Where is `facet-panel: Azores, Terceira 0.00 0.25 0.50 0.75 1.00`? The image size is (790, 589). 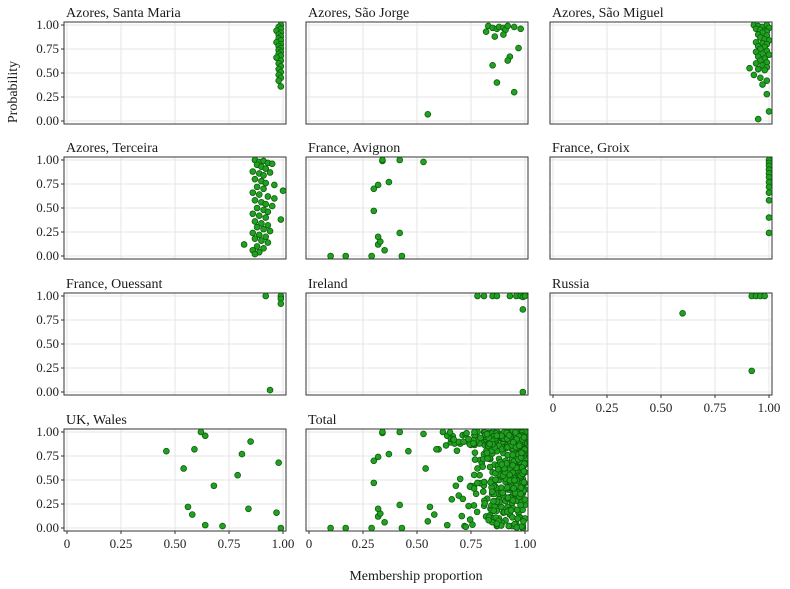
facet-panel: Azores, Terceira 0.00 0.25 0.50 0.75 1.00 is located at coordinates (161, 202).